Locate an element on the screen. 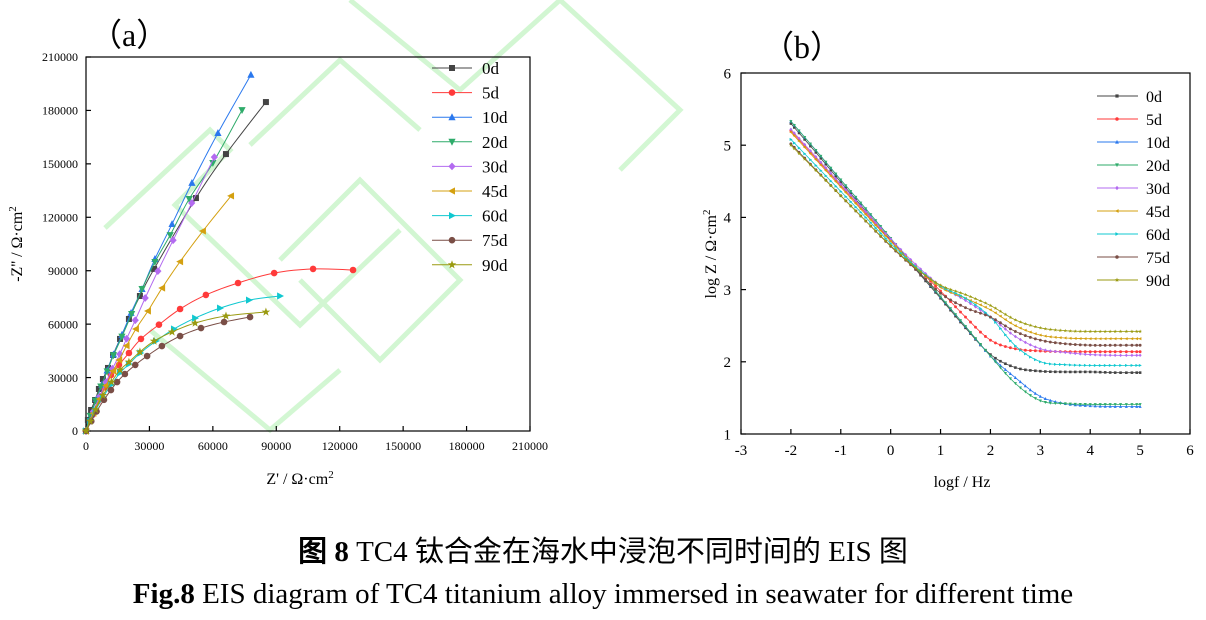  legend-label: 0d is located at coordinates (491, 68).